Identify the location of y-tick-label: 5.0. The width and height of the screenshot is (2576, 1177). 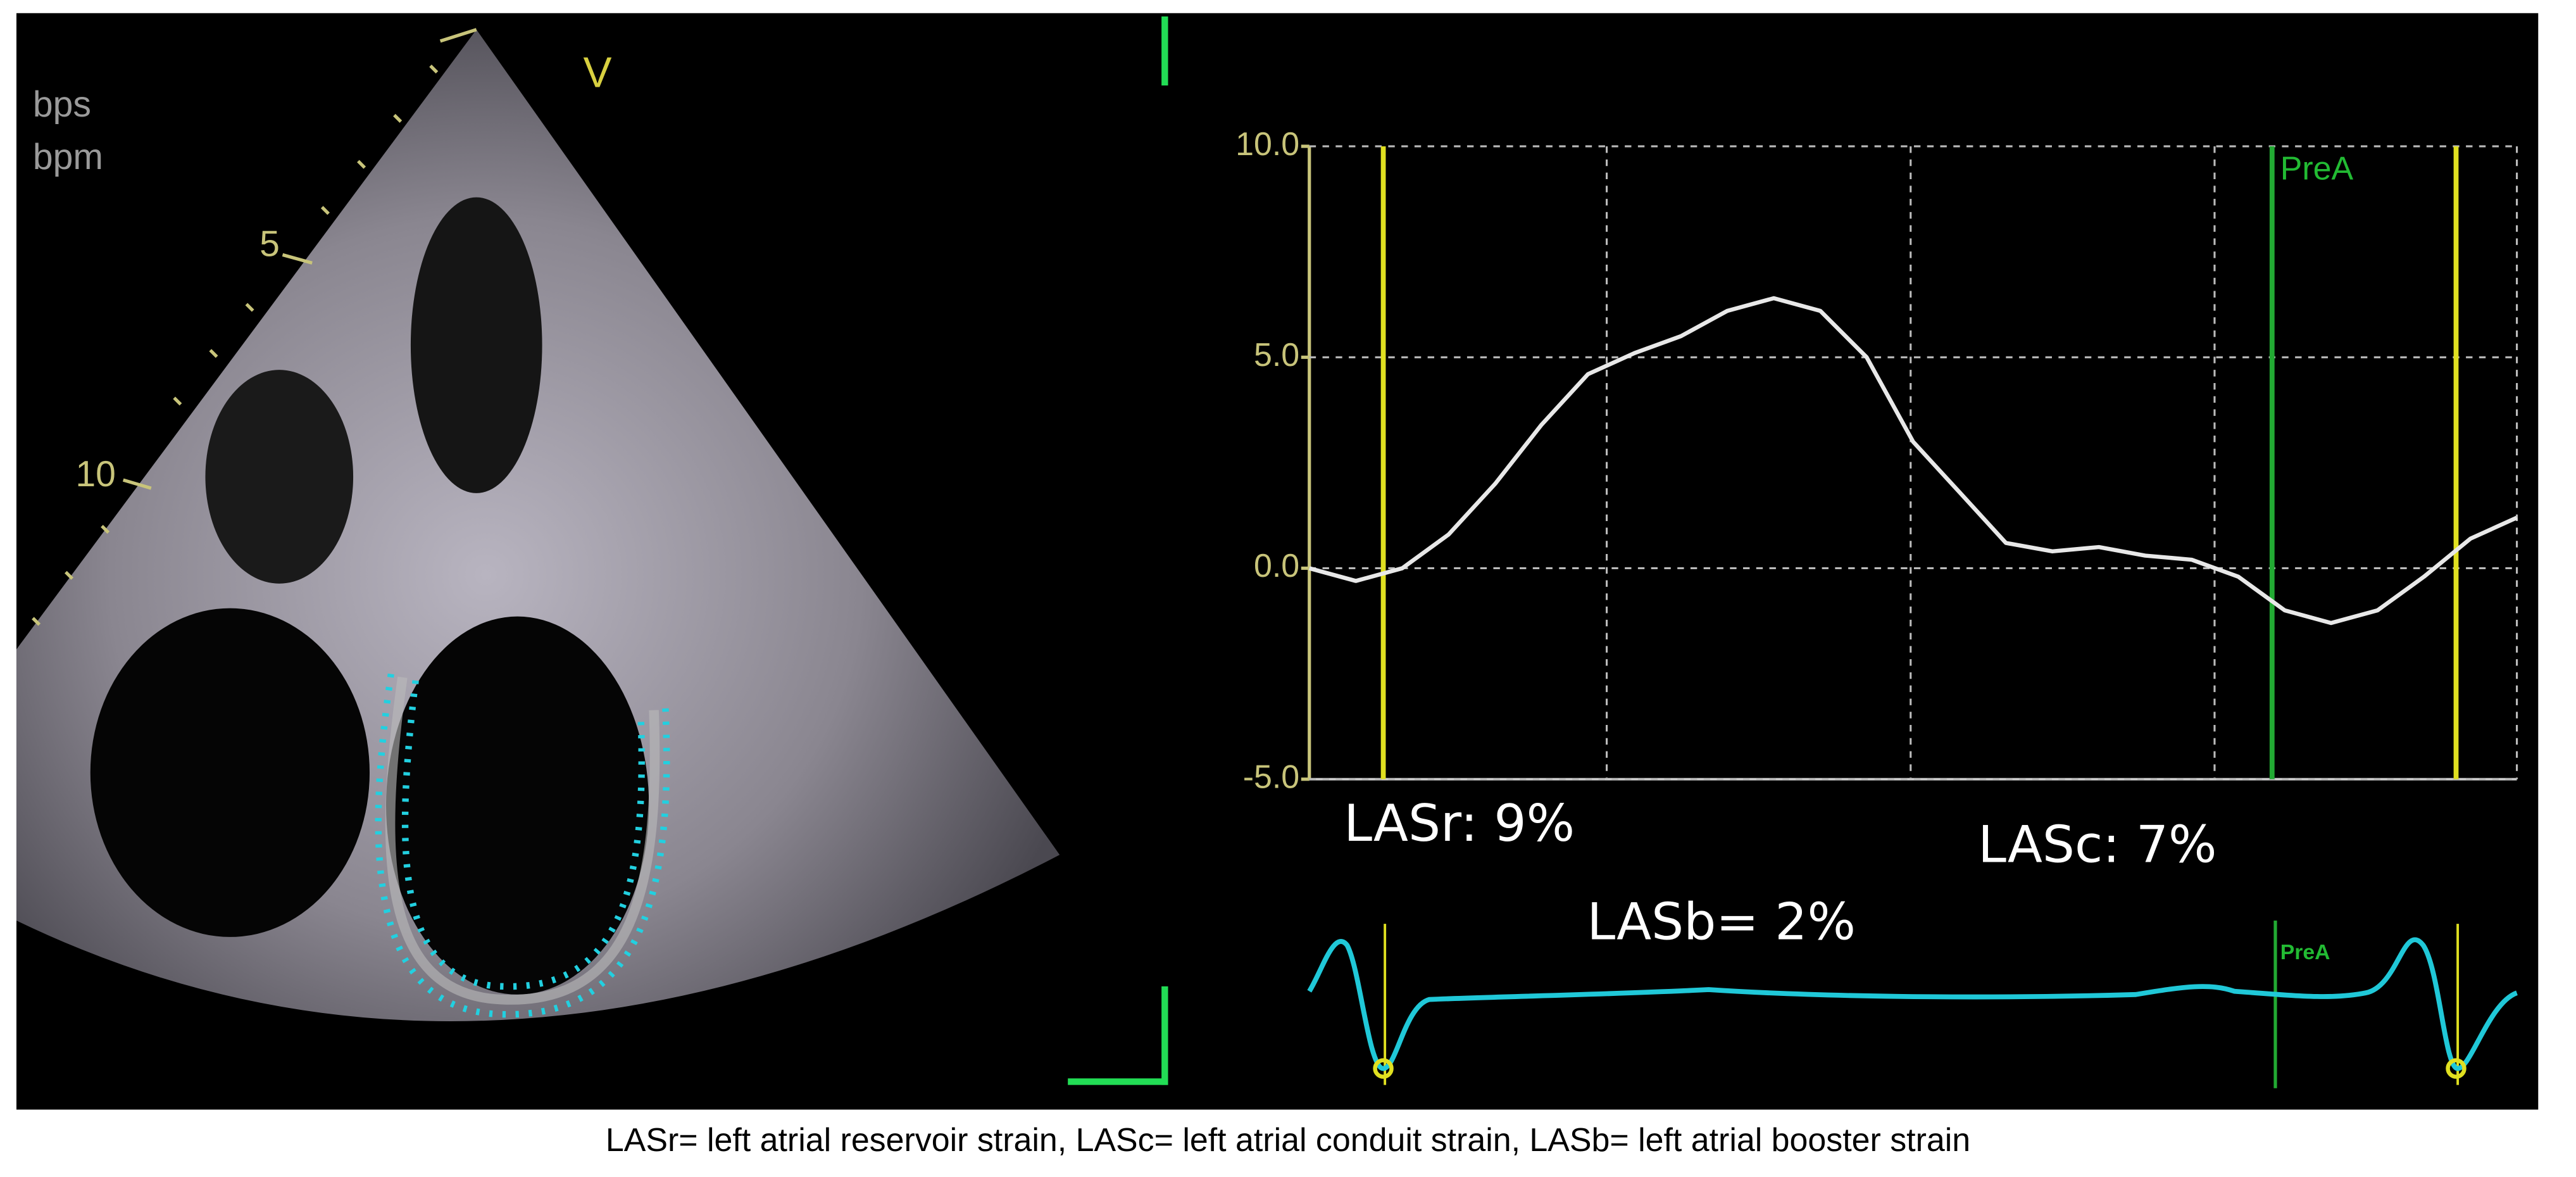
(1276, 355).